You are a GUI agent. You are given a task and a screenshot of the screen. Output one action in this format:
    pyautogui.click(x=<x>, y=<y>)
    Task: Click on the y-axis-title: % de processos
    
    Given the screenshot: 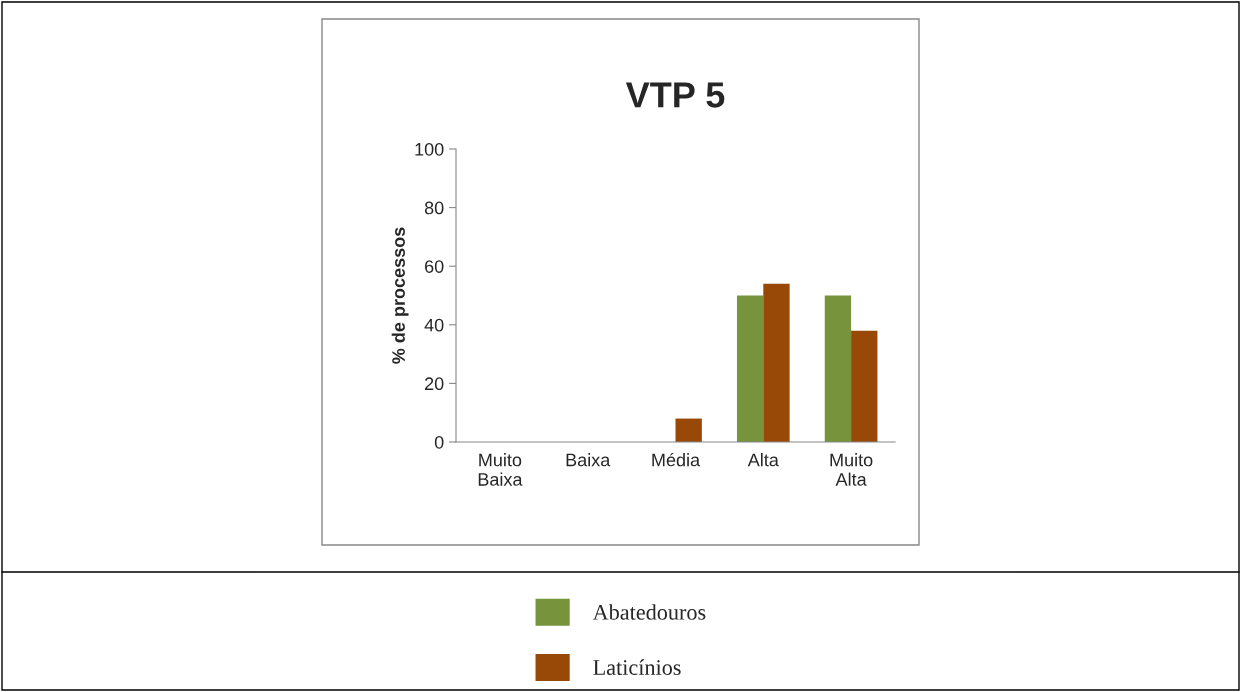 What is the action you would take?
    pyautogui.click(x=400, y=295)
    